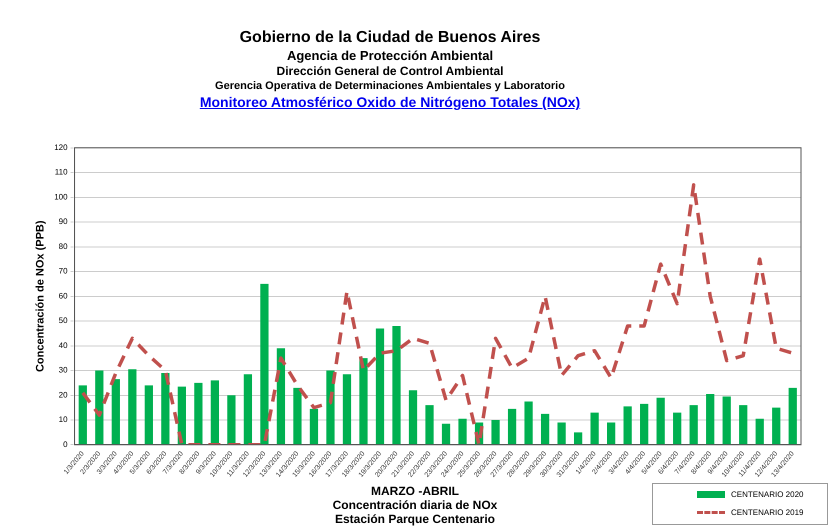 This screenshot has height=532, width=828. I want to click on y-tick-label: 110, so click(61, 172).